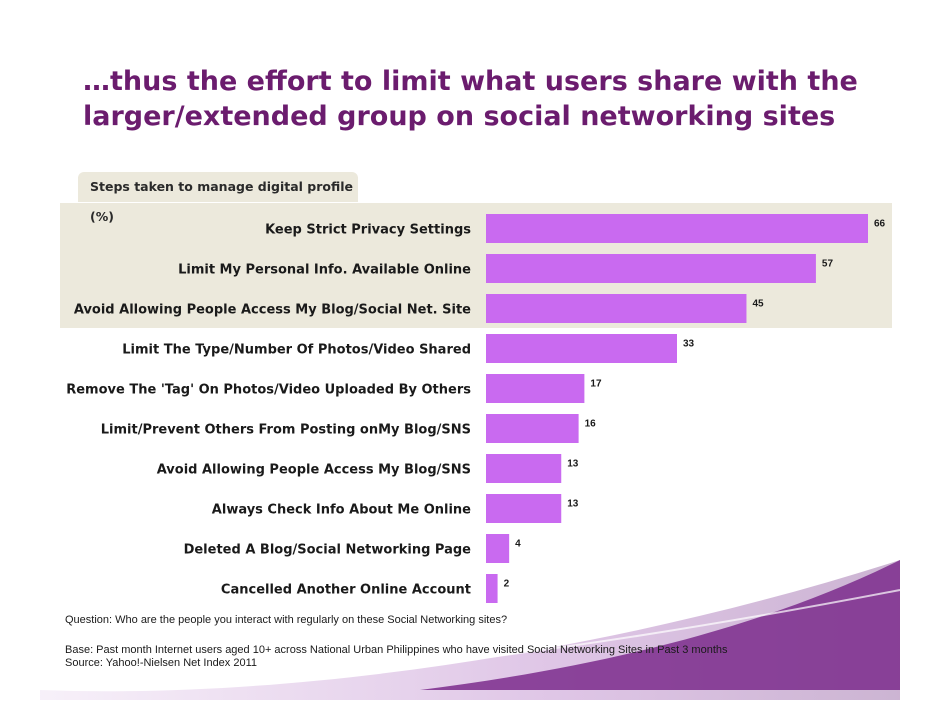  What do you see at coordinates (758, 304) in the screenshot?
I see `value-label: 45` at bounding box center [758, 304].